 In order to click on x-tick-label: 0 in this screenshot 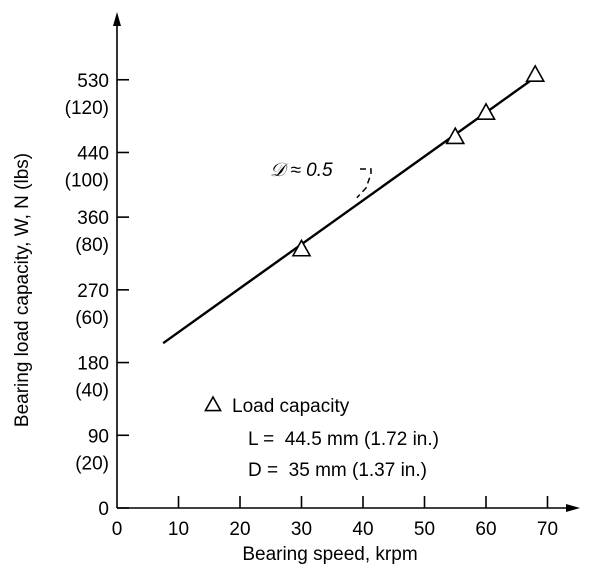, I will do `click(117, 529)`.